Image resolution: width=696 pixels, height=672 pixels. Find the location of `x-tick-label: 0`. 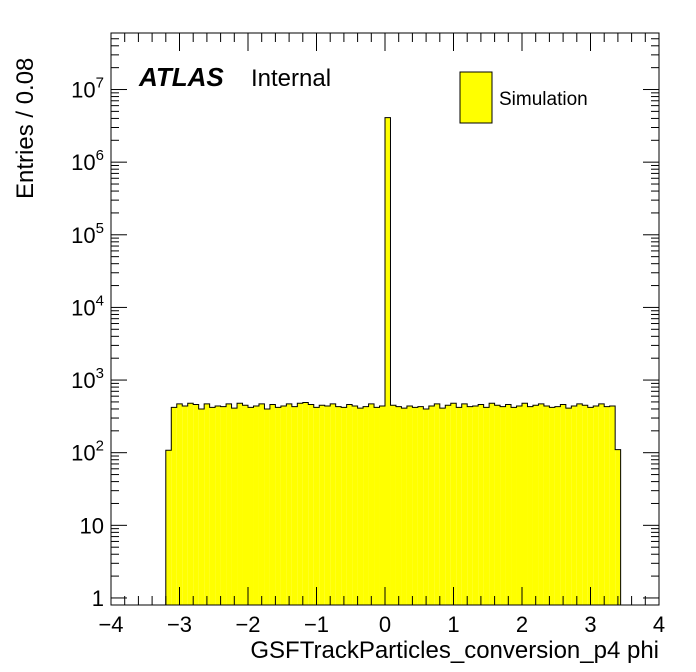

x-tick-label: 0 is located at coordinates (385, 624).